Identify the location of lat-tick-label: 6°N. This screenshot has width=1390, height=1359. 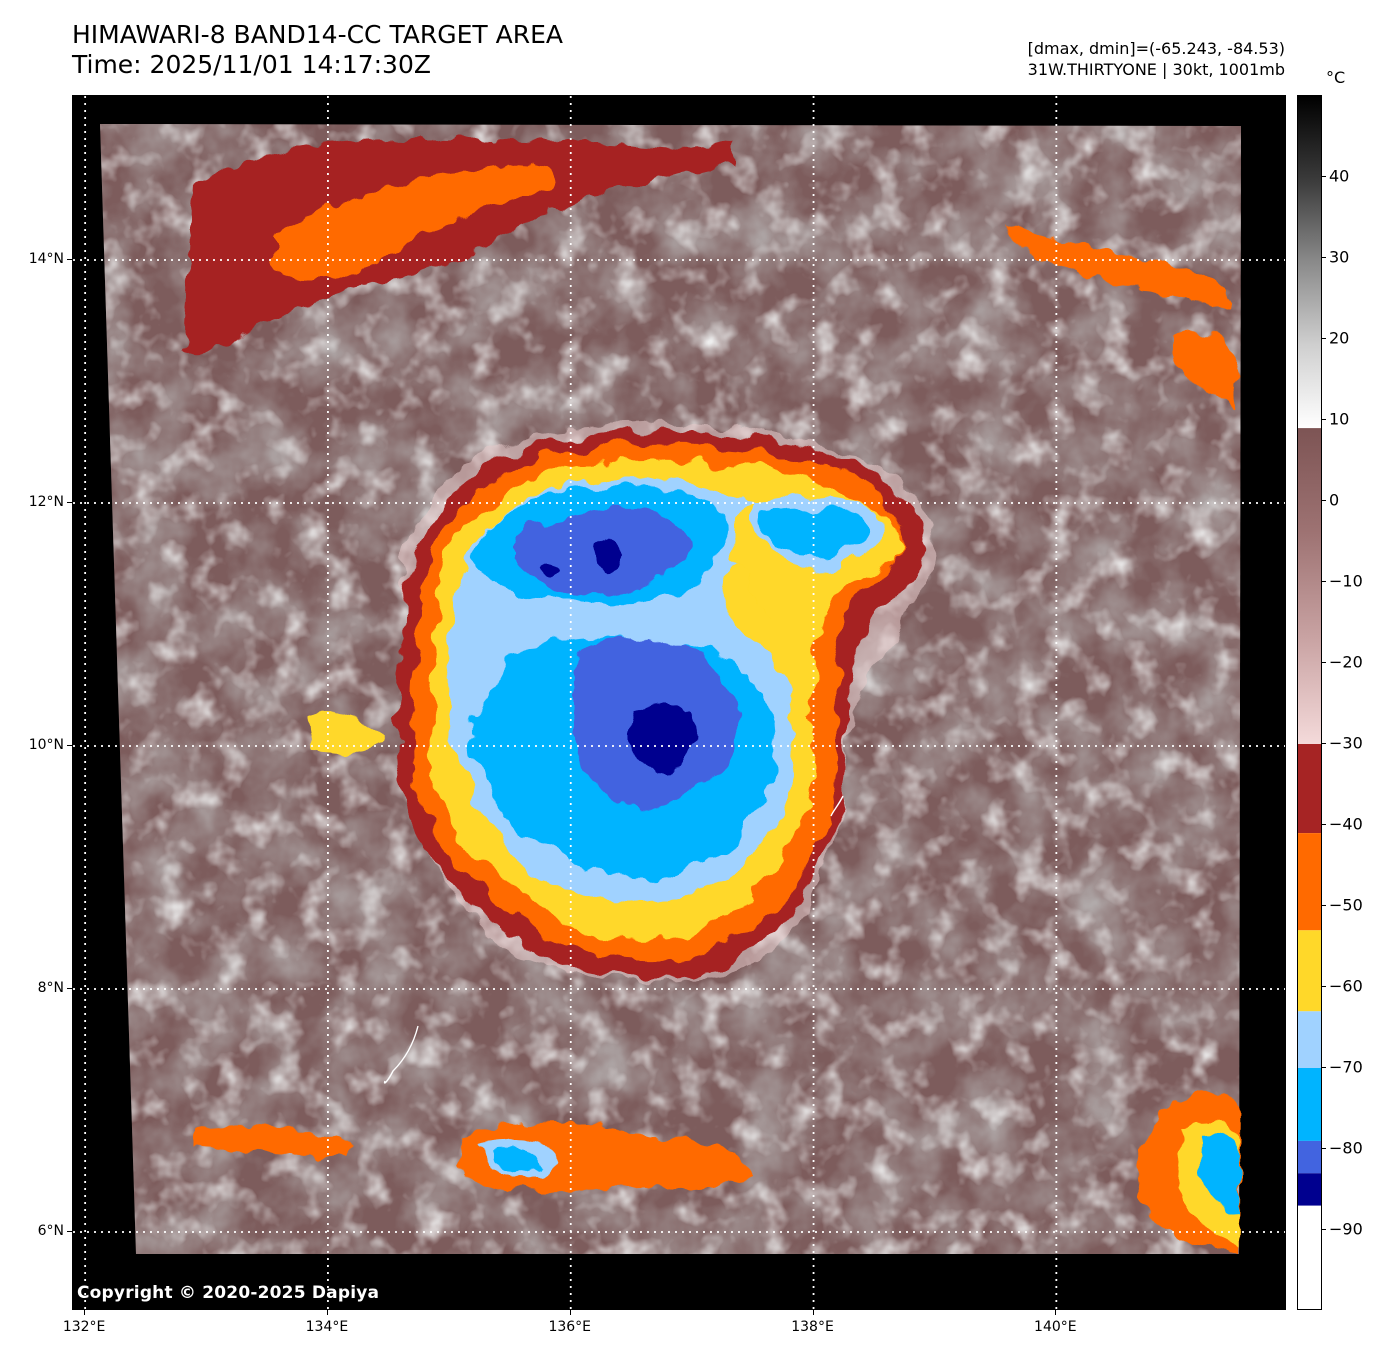
(50, 1231).